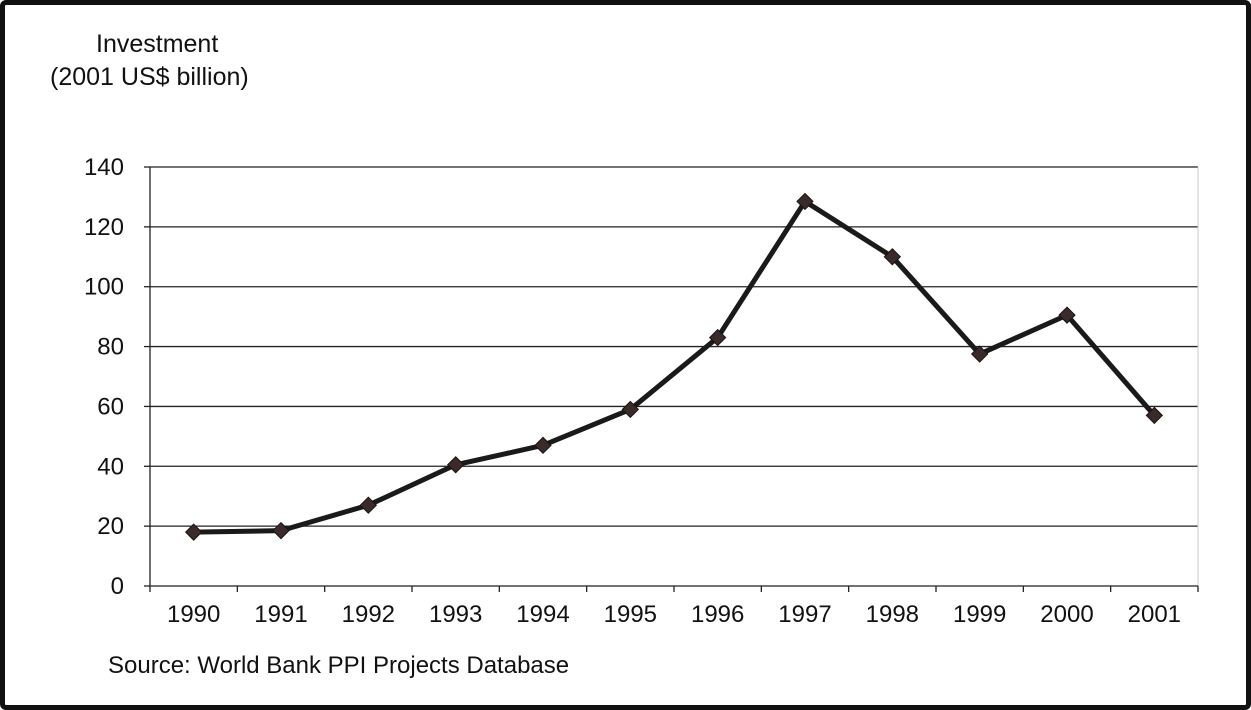  What do you see at coordinates (804, 614) in the screenshot?
I see `x-tick-label-1997: 1997` at bounding box center [804, 614].